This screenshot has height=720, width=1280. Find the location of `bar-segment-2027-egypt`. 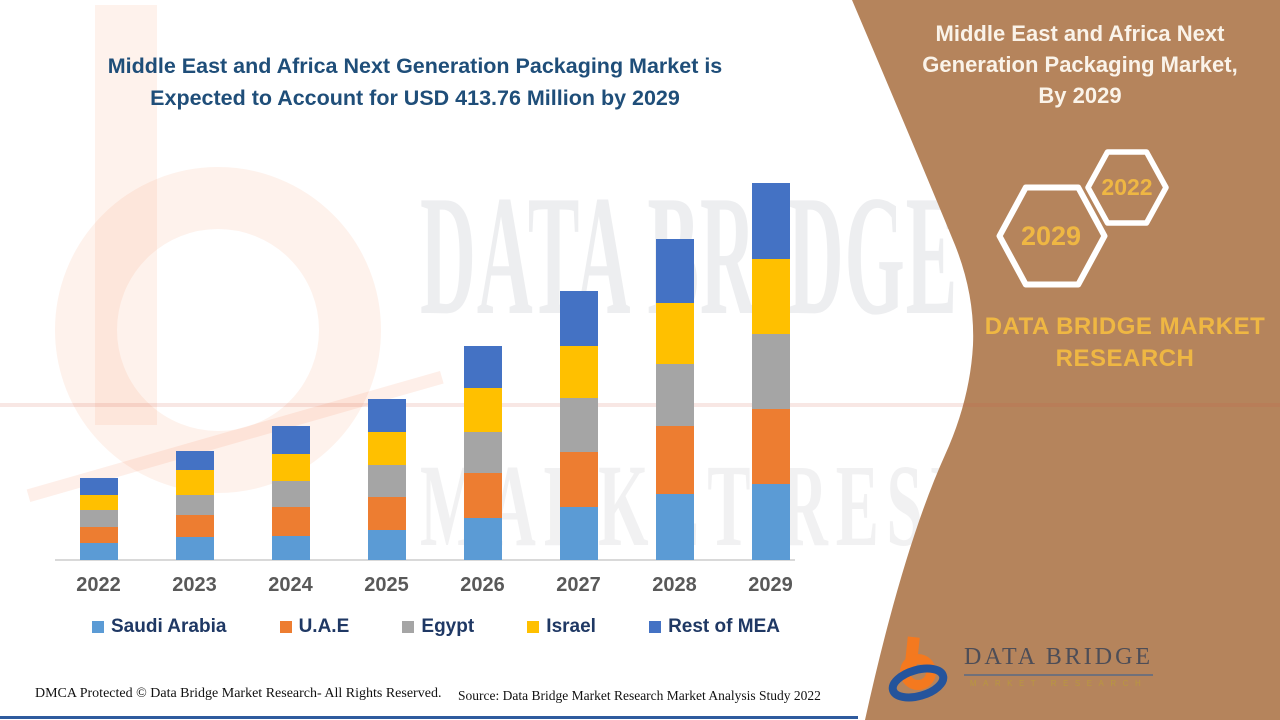

bar-segment-2027-egypt is located at coordinates (578, 425).